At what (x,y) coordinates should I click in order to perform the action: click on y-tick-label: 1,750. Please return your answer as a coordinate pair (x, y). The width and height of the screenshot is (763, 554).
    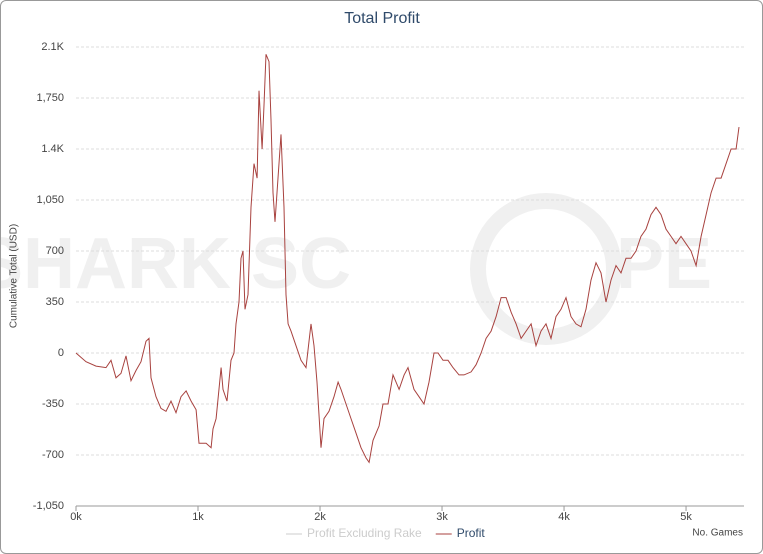
    Looking at the image, I should click on (50, 98).